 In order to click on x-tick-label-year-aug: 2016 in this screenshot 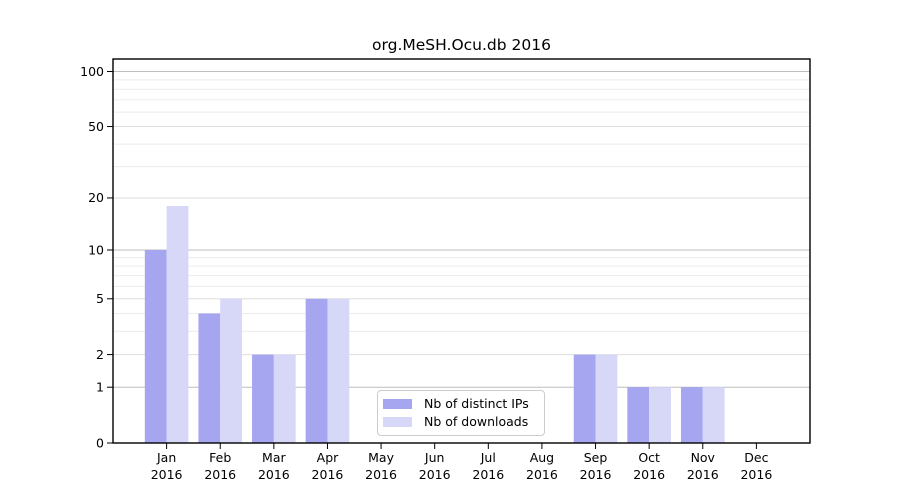, I will do `click(542, 474)`.